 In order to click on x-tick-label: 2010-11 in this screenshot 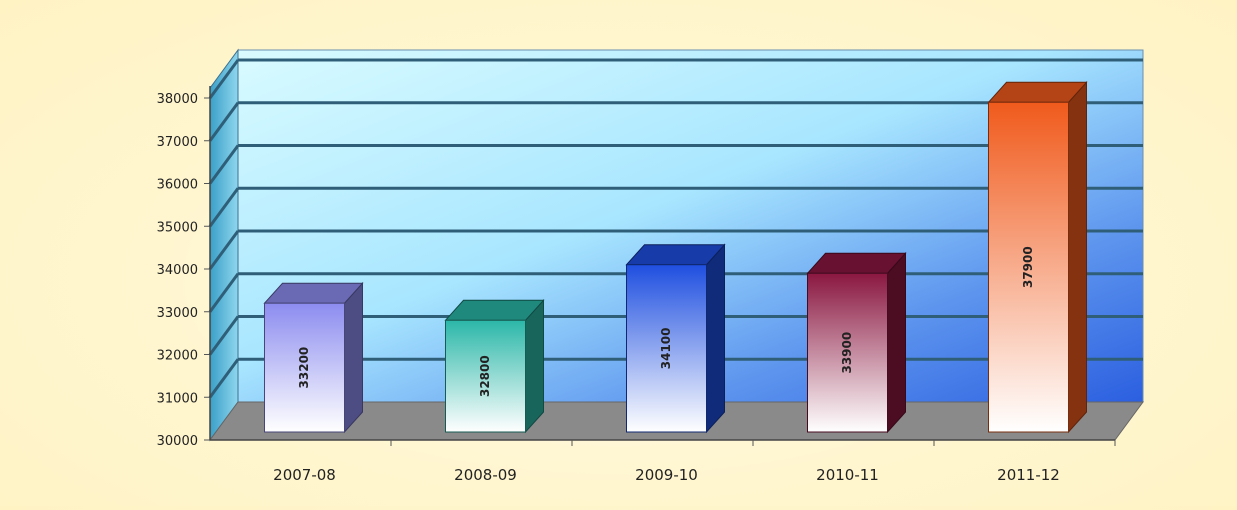, I will do `click(847, 475)`.